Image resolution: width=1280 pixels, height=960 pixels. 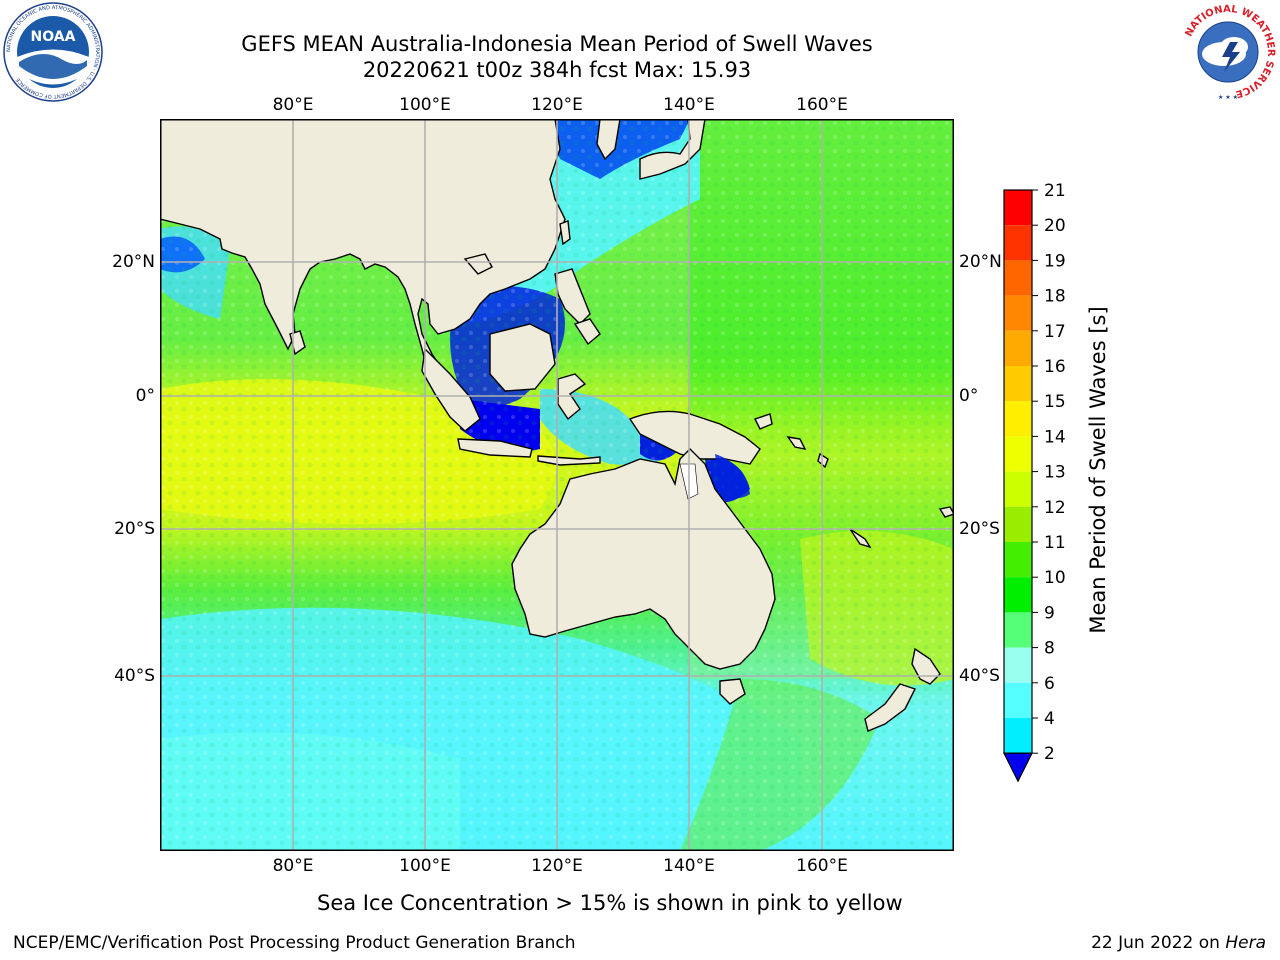 What do you see at coordinates (980, 262) in the screenshot?
I see `lat-tick-right-20n: 20°N` at bounding box center [980, 262].